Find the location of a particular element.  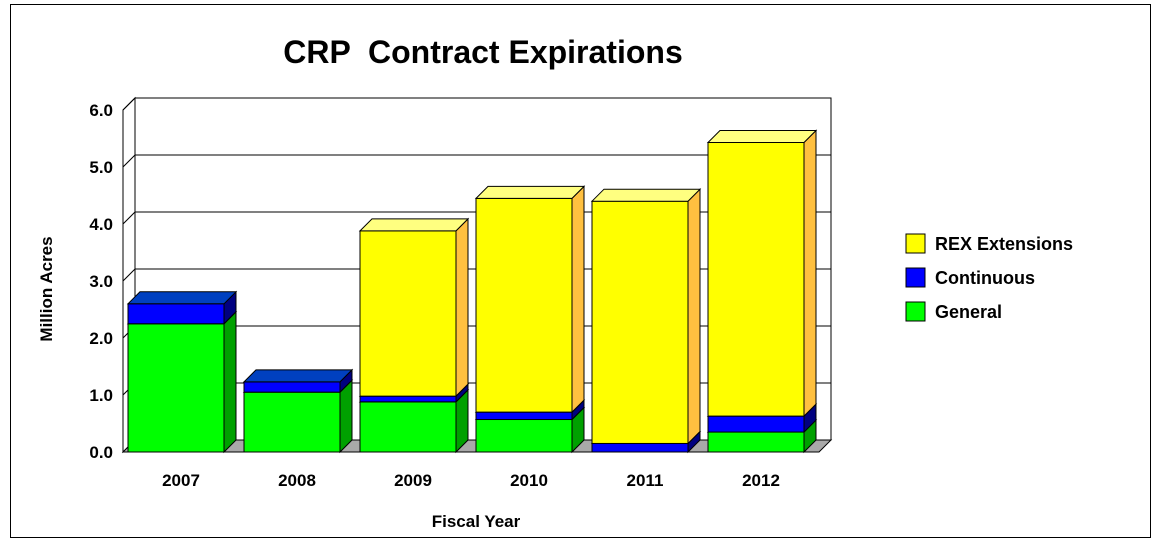

y-tick-label: 6.0 is located at coordinates (101, 110).